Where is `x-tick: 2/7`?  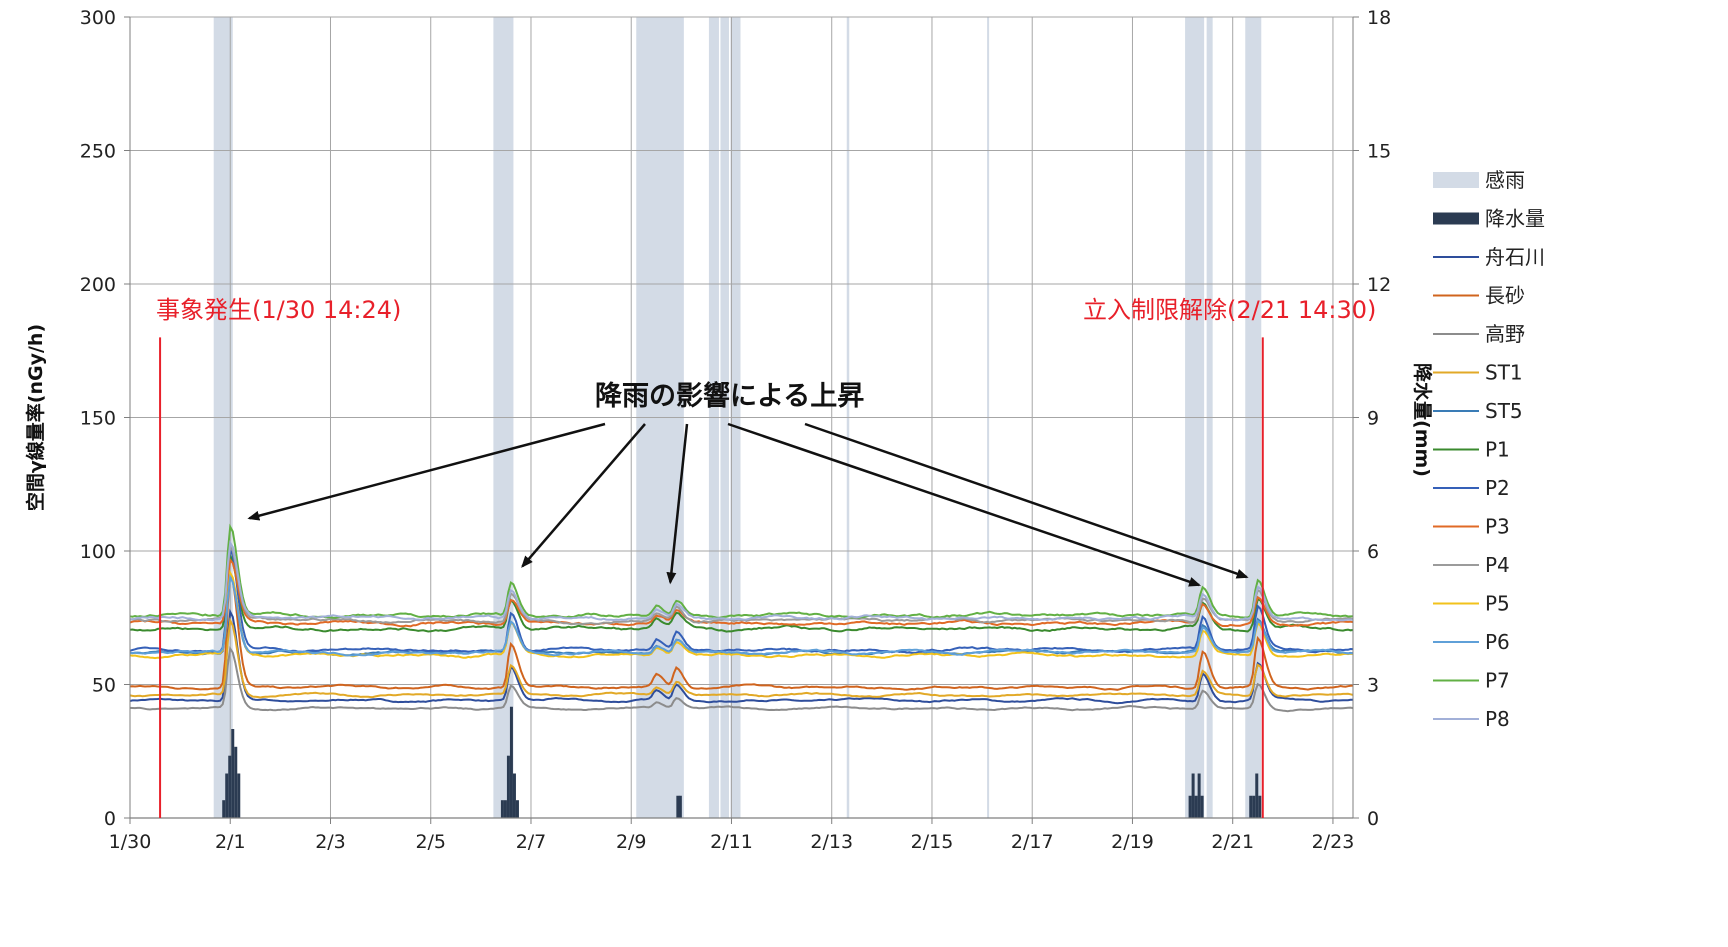
x-tick: 2/7 is located at coordinates (531, 842).